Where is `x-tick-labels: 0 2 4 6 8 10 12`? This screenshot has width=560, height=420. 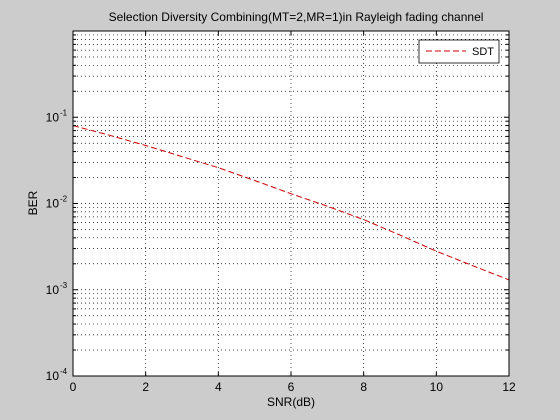
x-tick-labels: 0 2 4 6 8 10 12 is located at coordinates (293, 387).